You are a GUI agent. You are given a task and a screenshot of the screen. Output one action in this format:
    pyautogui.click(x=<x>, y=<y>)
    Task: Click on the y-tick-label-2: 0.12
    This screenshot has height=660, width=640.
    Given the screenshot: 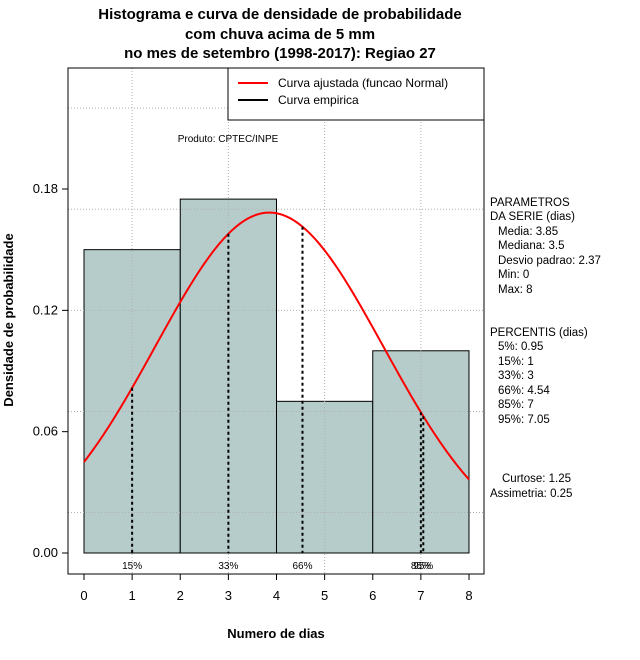 What is the action you would take?
    pyautogui.click(x=45, y=309)
    